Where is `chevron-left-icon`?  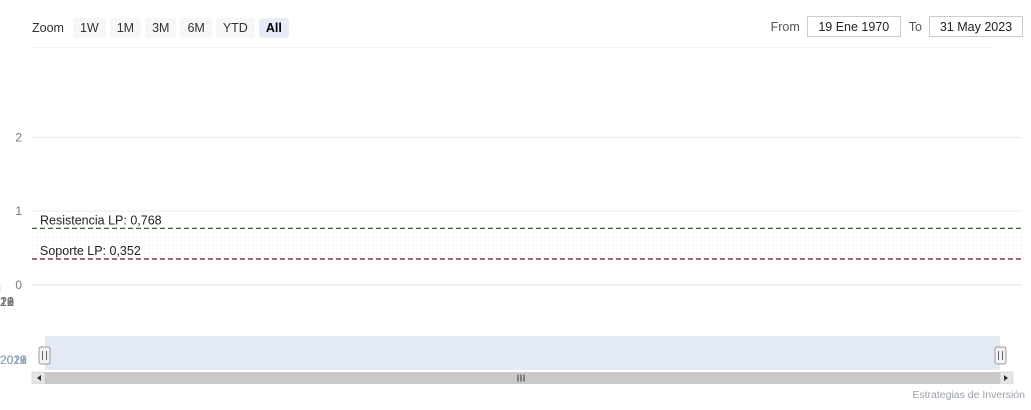 chevron-left-icon is located at coordinates (39, 378).